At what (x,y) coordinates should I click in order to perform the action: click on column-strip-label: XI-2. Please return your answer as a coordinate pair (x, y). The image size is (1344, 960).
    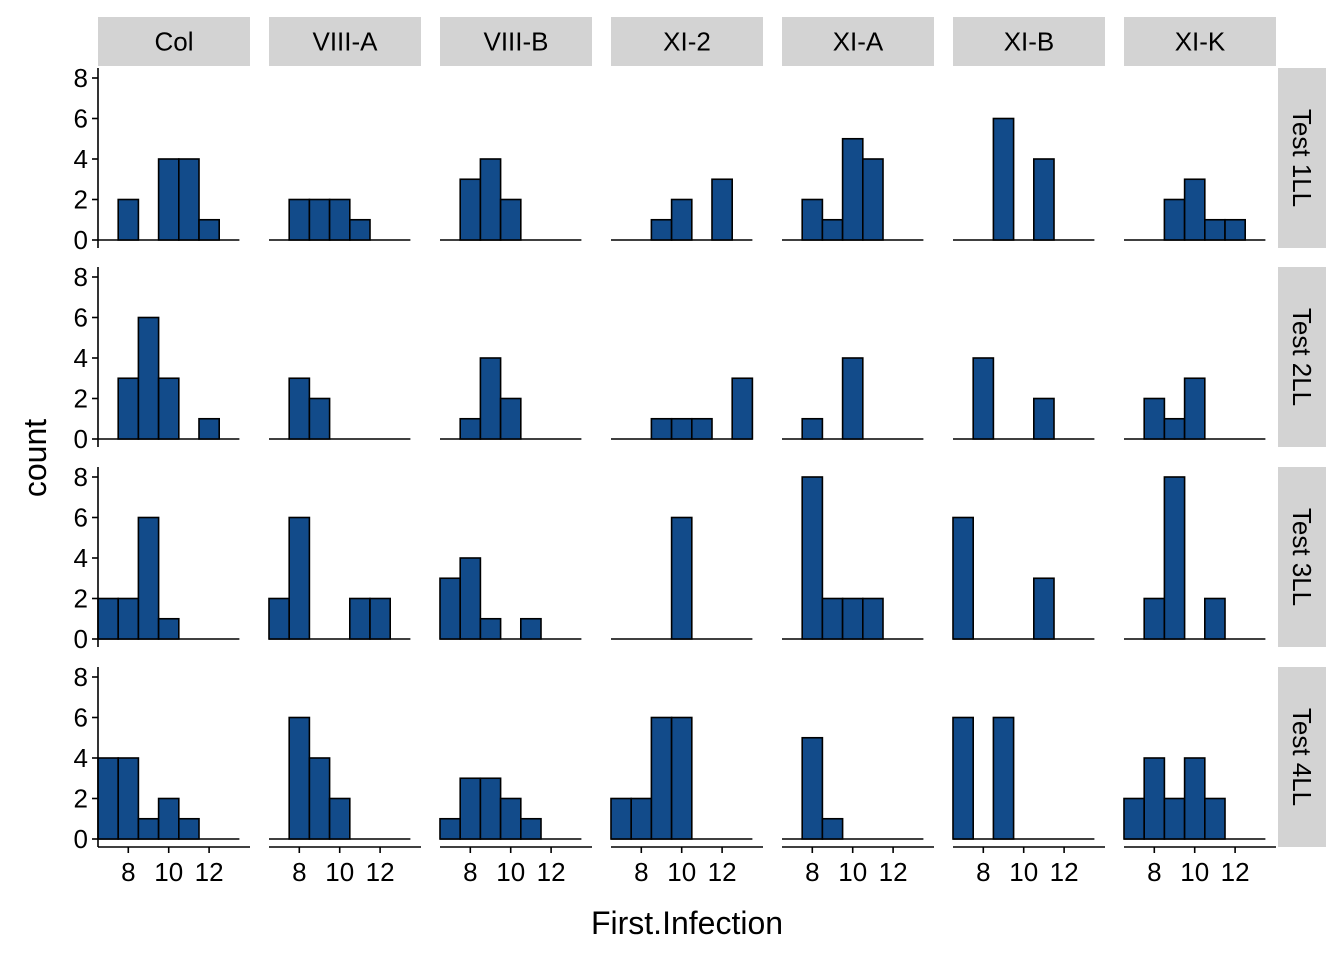
    Looking at the image, I should click on (687, 42).